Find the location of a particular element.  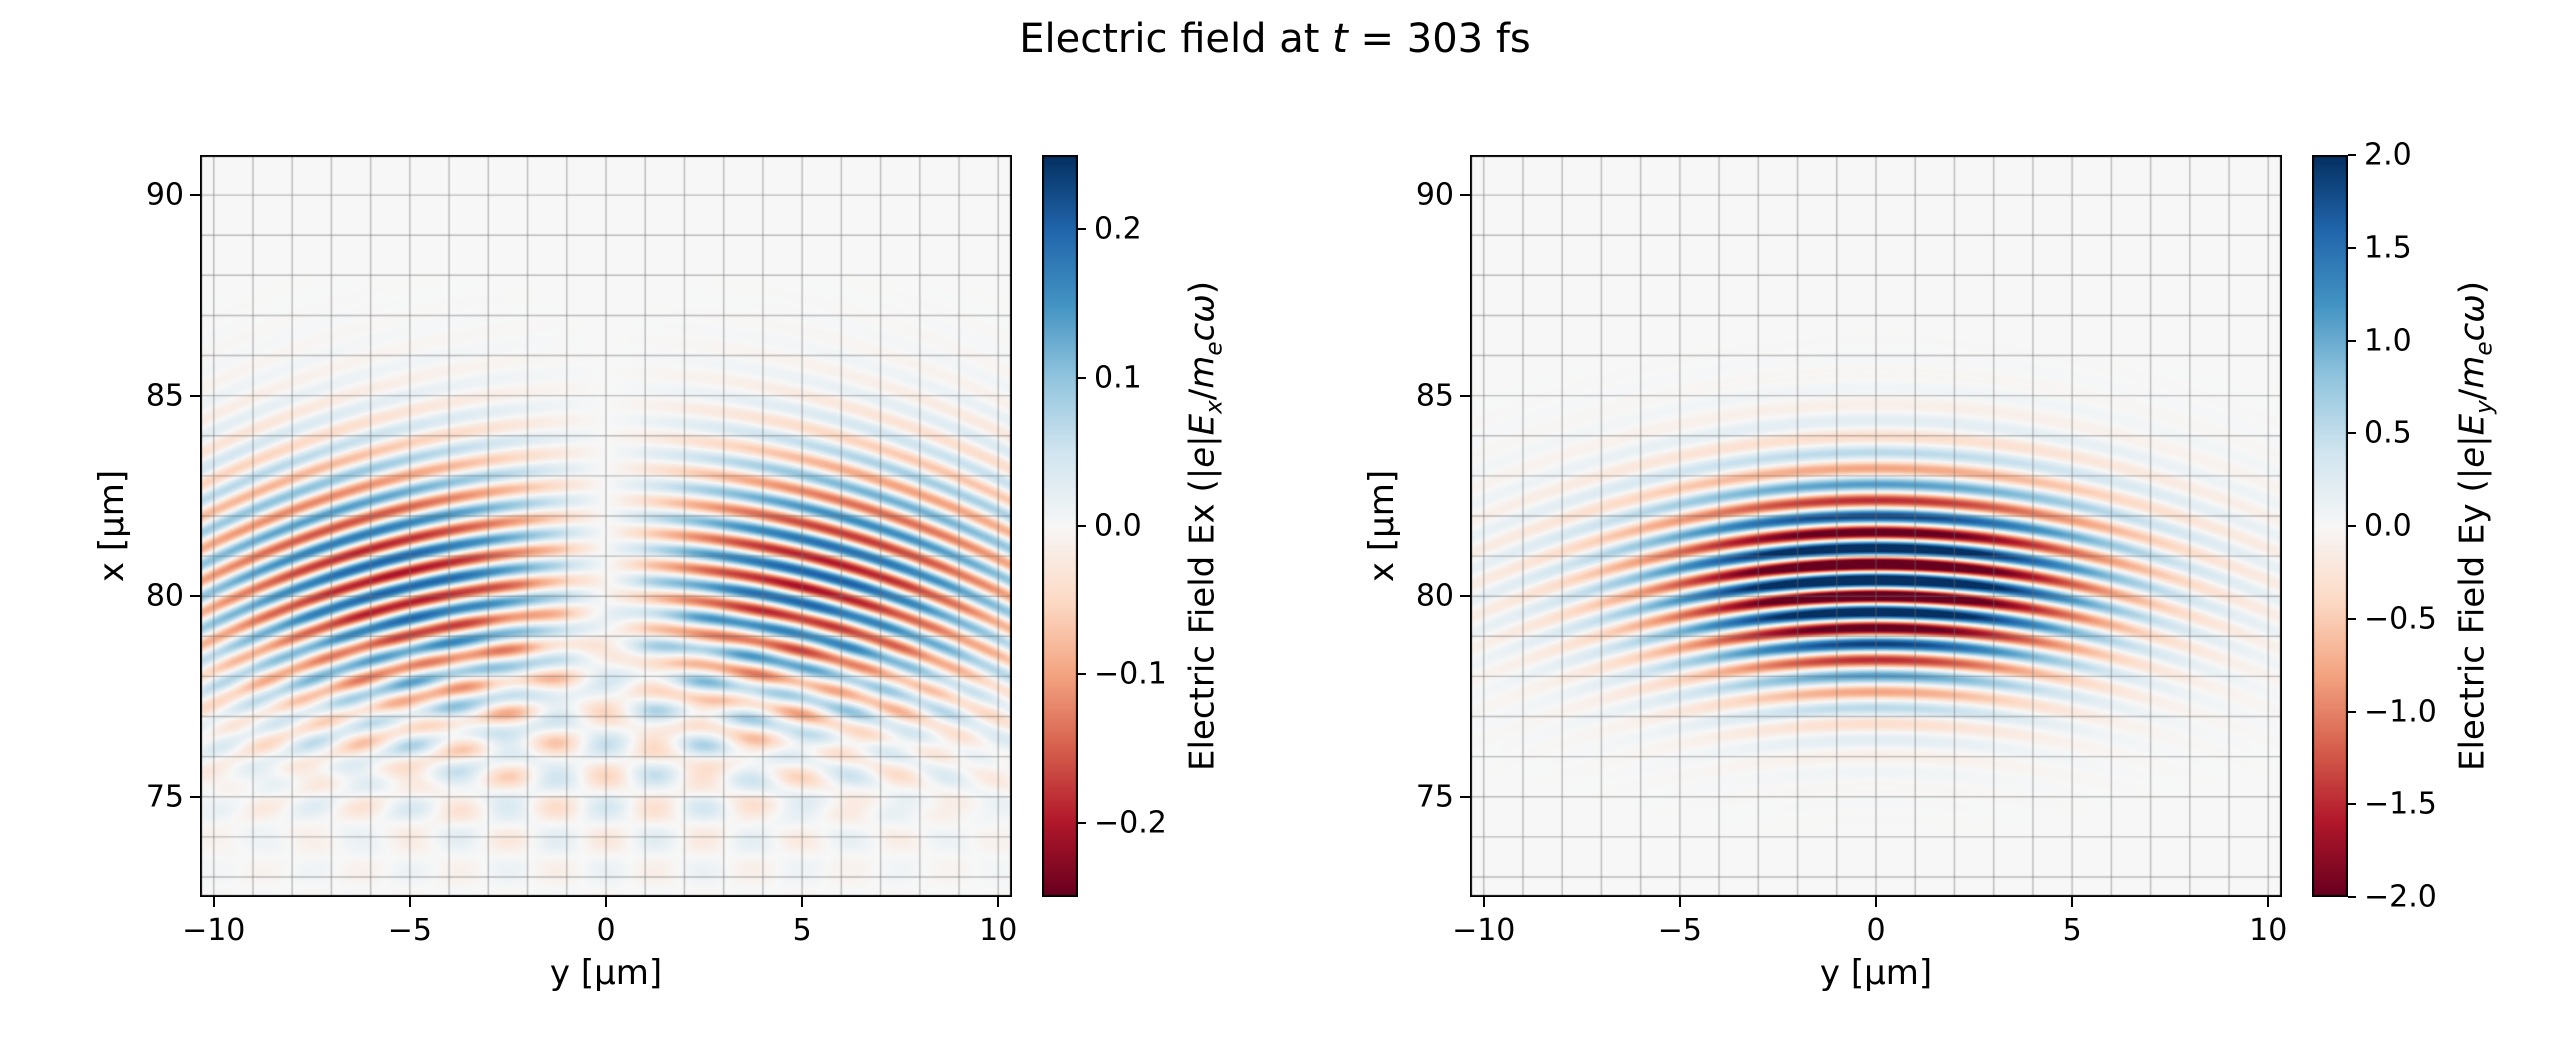

tick-label: 1.5 is located at coordinates (2388, 248).